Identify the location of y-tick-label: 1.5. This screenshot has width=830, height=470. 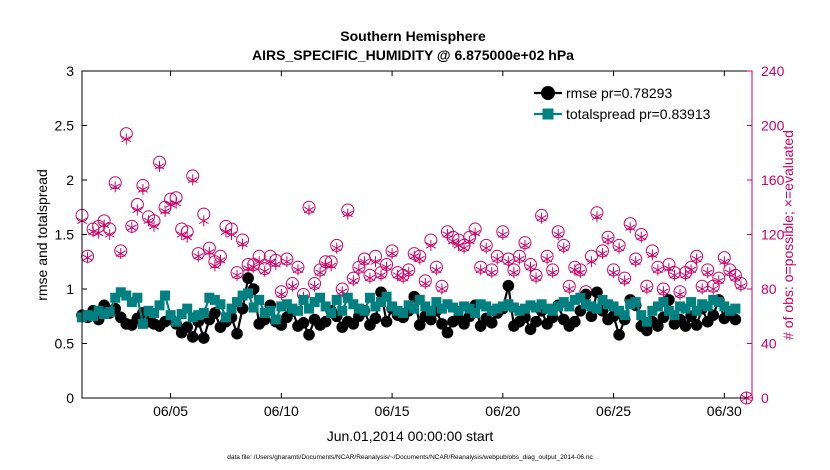
(65, 235).